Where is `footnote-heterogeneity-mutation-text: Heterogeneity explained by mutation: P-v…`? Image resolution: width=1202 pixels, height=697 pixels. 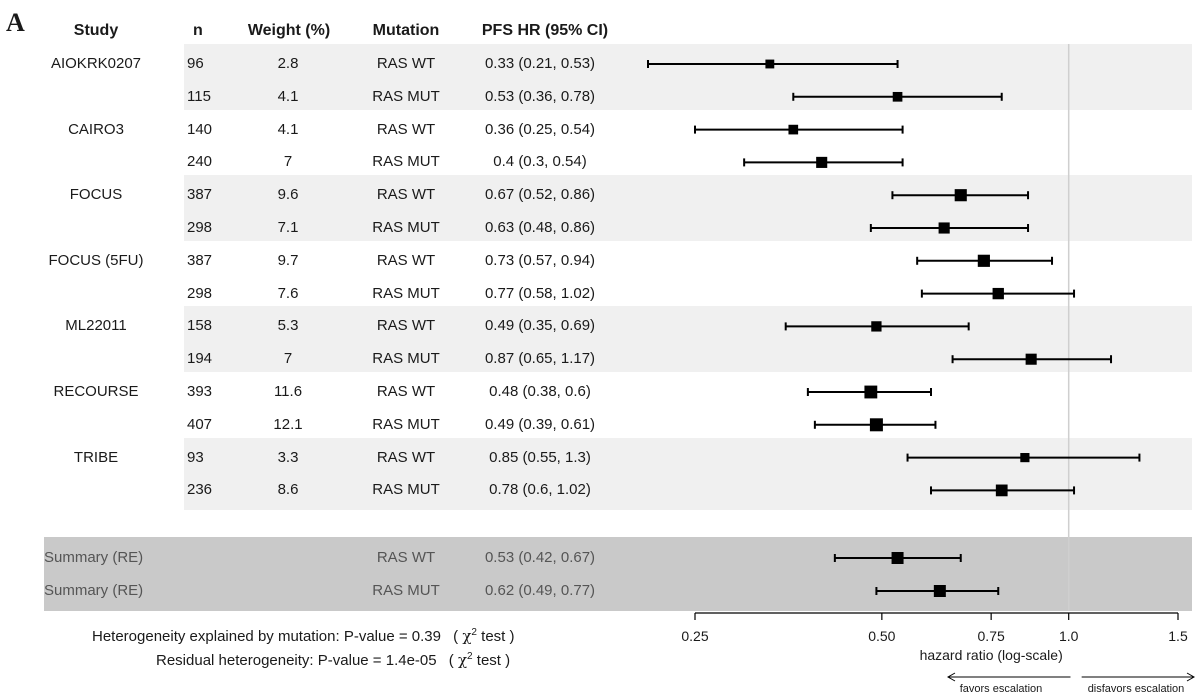 footnote-heterogeneity-mutation-text: Heterogeneity explained by mutation: P-v… is located at coordinates (266, 636).